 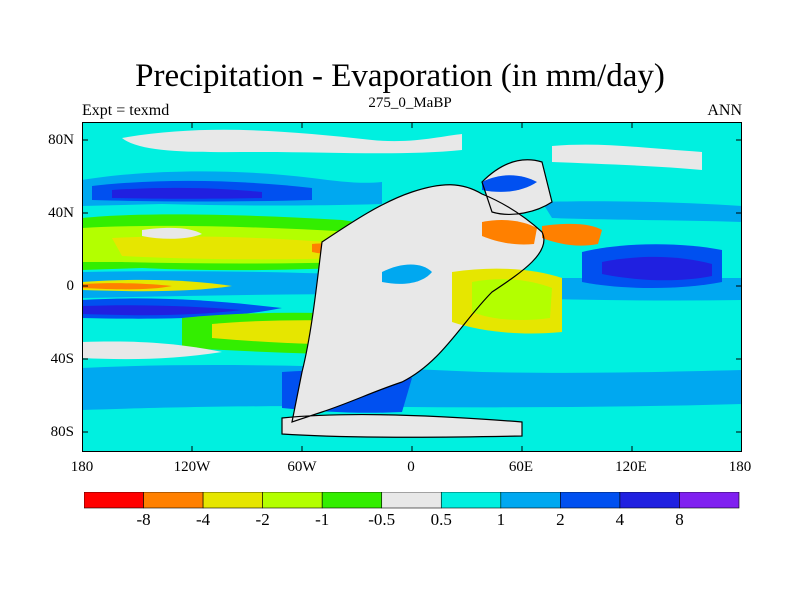 I want to click on lat-label-80s: 80S, so click(x=62, y=432).